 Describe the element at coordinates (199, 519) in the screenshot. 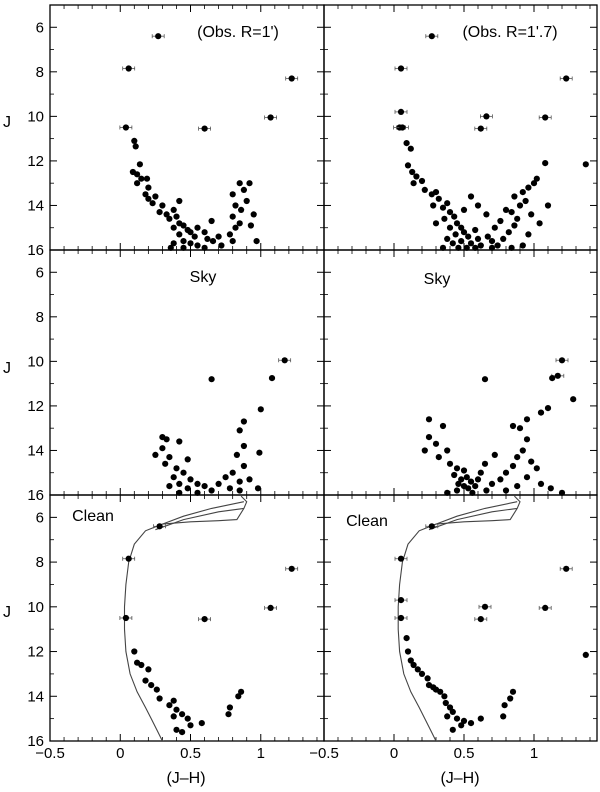

I see `isochrone-branch2` at that location.